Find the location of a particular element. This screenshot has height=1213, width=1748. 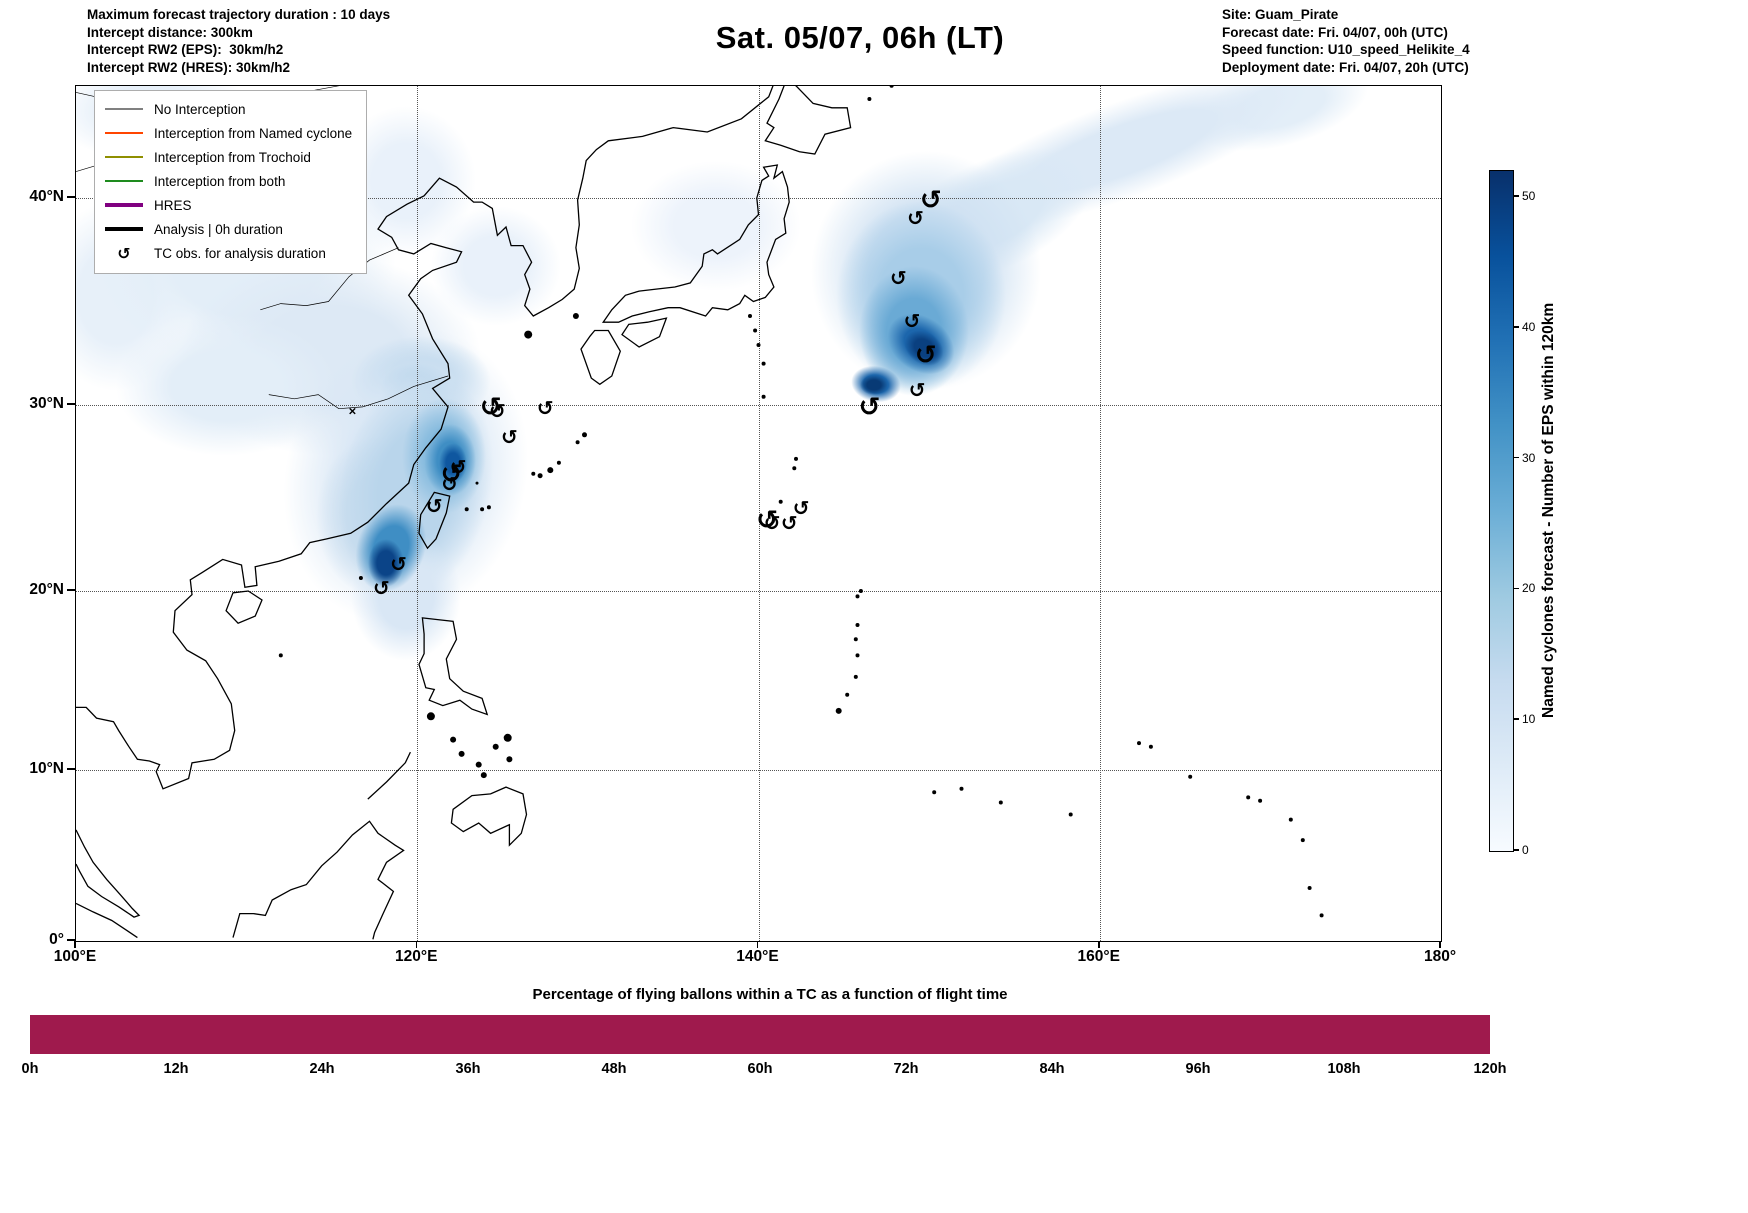

header-line: Intercept distance: 300km is located at coordinates (170, 32).